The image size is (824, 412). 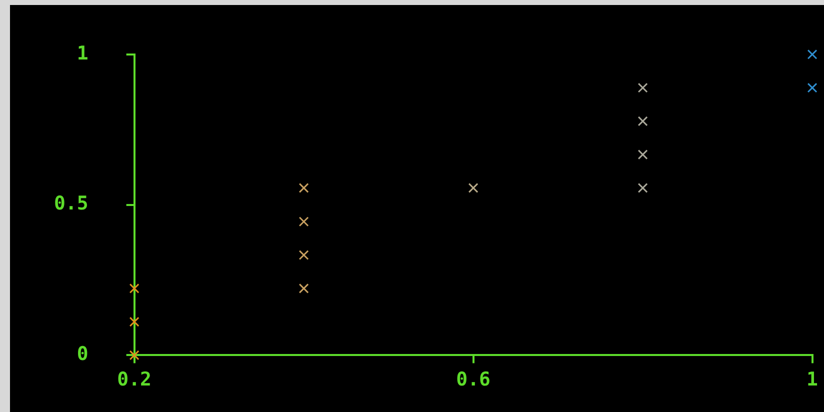 What do you see at coordinates (812, 379) in the screenshot?
I see `x-tick-label: 1` at bounding box center [812, 379].